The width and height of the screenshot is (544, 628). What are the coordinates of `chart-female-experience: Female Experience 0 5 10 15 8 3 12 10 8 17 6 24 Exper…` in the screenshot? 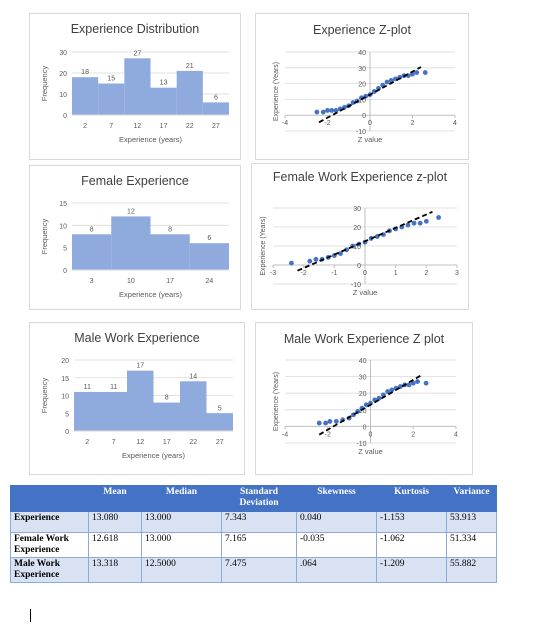 It's located at (135, 237).